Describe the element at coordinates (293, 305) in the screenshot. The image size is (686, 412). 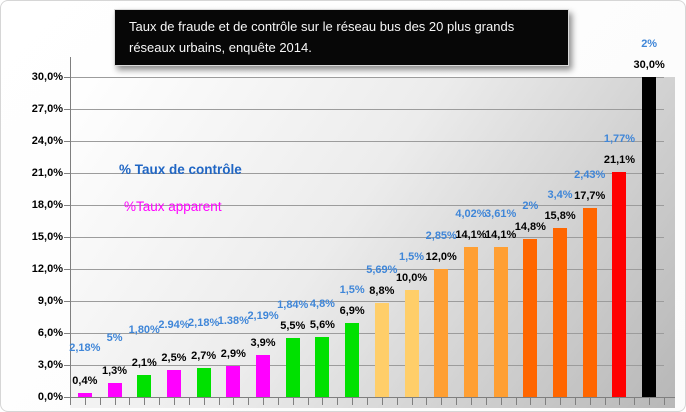
I see `bar-control-label: 1,84%` at that location.